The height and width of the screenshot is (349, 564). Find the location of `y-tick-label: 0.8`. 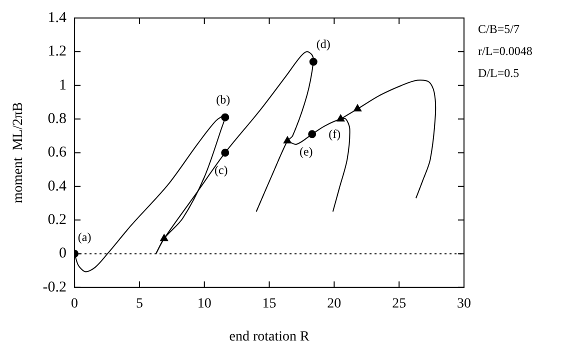

y-tick-label: 0.8 is located at coordinates (57, 118).